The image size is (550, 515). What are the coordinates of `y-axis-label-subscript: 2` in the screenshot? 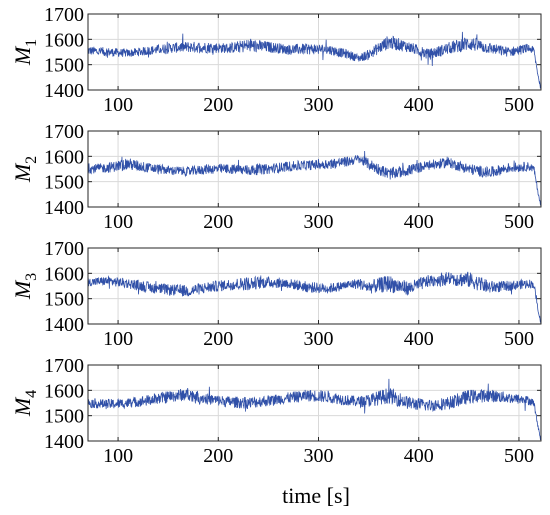 It's located at (31, 160).